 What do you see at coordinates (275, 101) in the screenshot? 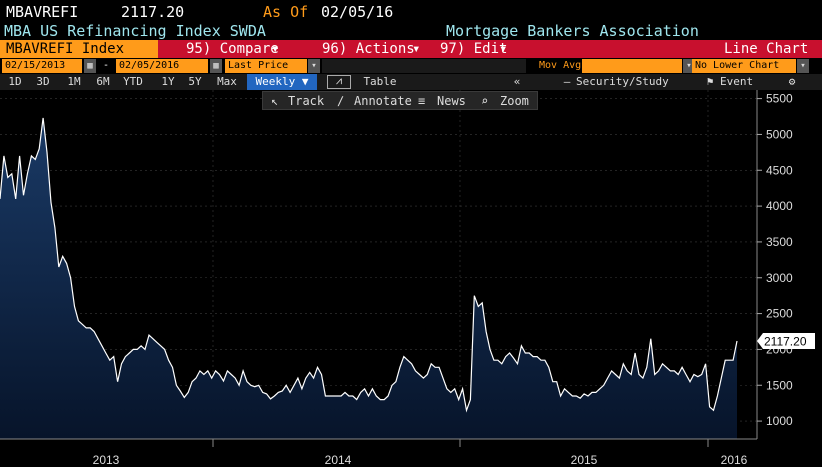
I see `cursor-icon: ↖` at bounding box center [275, 101].